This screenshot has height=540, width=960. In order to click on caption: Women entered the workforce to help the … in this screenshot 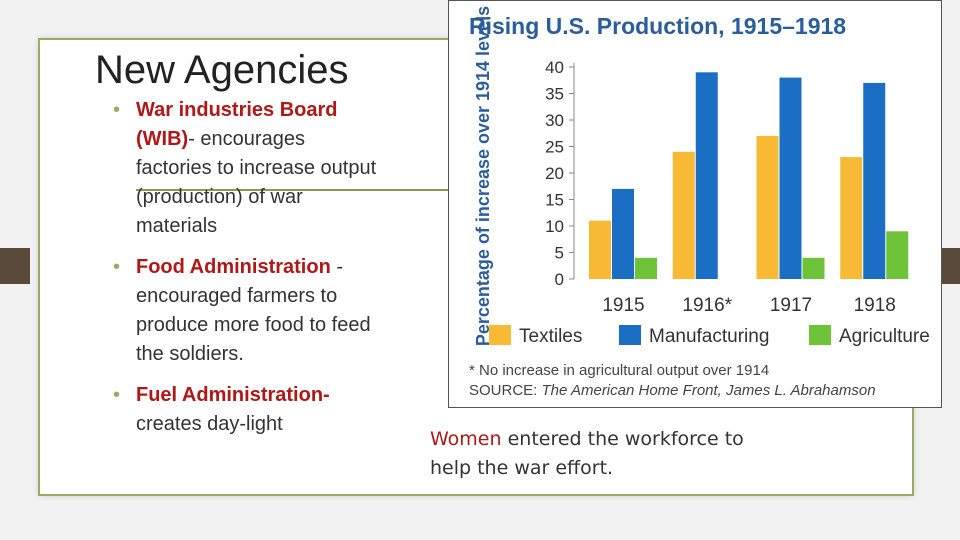, I will do `click(610, 454)`.